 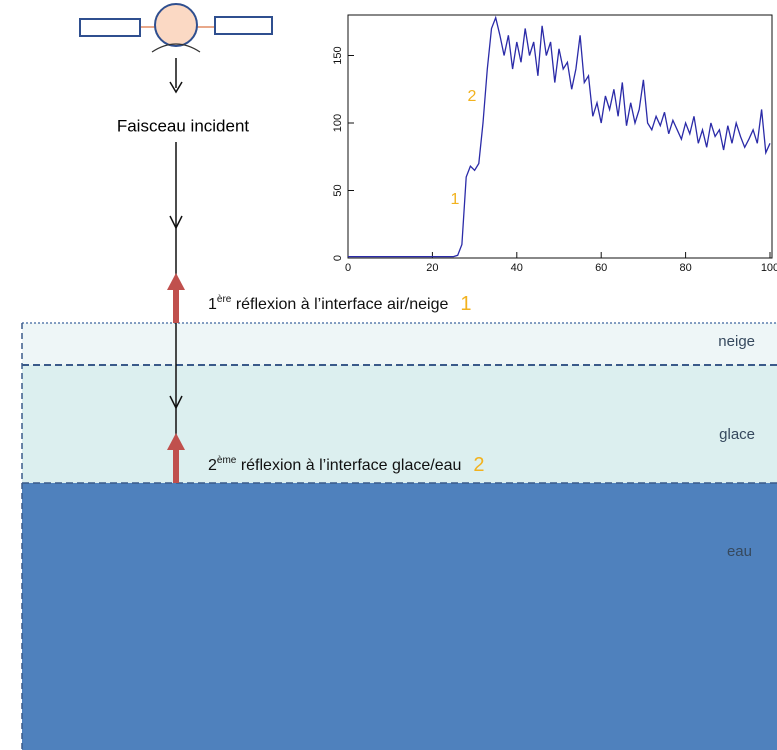 I want to click on snow-layer, so click(x=399, y=344).